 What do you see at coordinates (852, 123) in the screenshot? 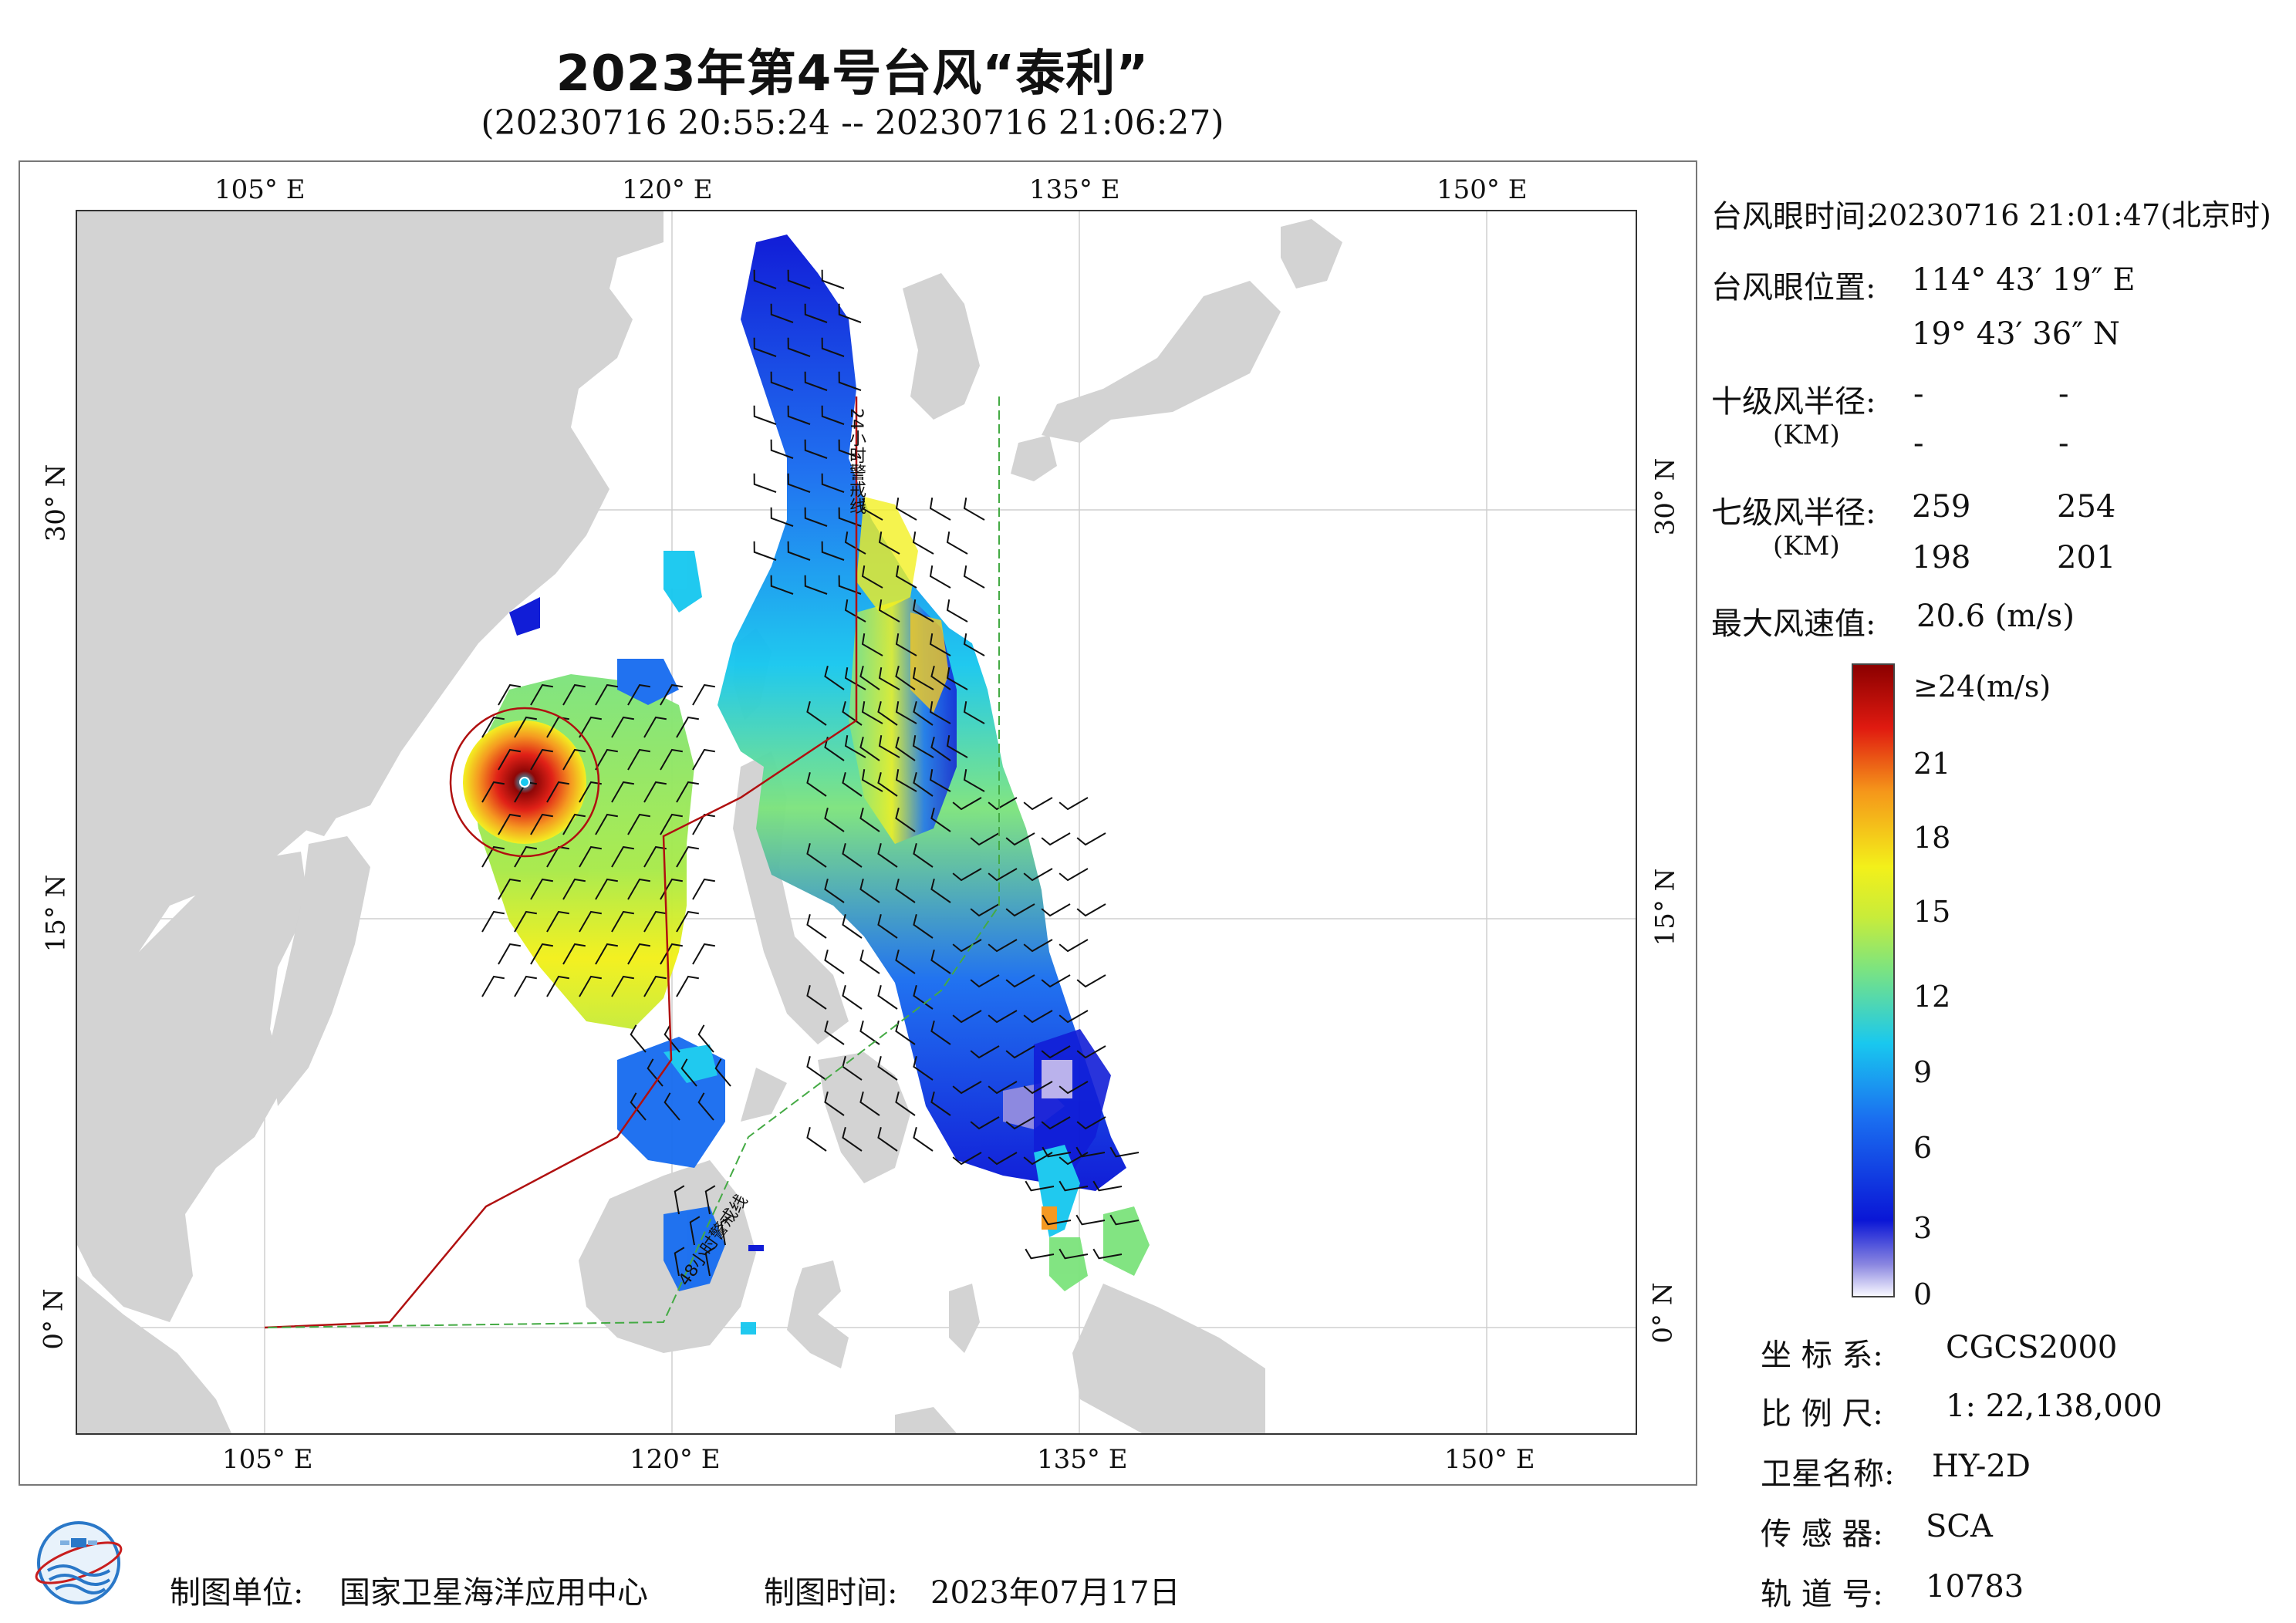
I see `map-subtitle: (20230716 20:55:24 -- 20230716 21:06:27)` at bounding box center [852, 123].